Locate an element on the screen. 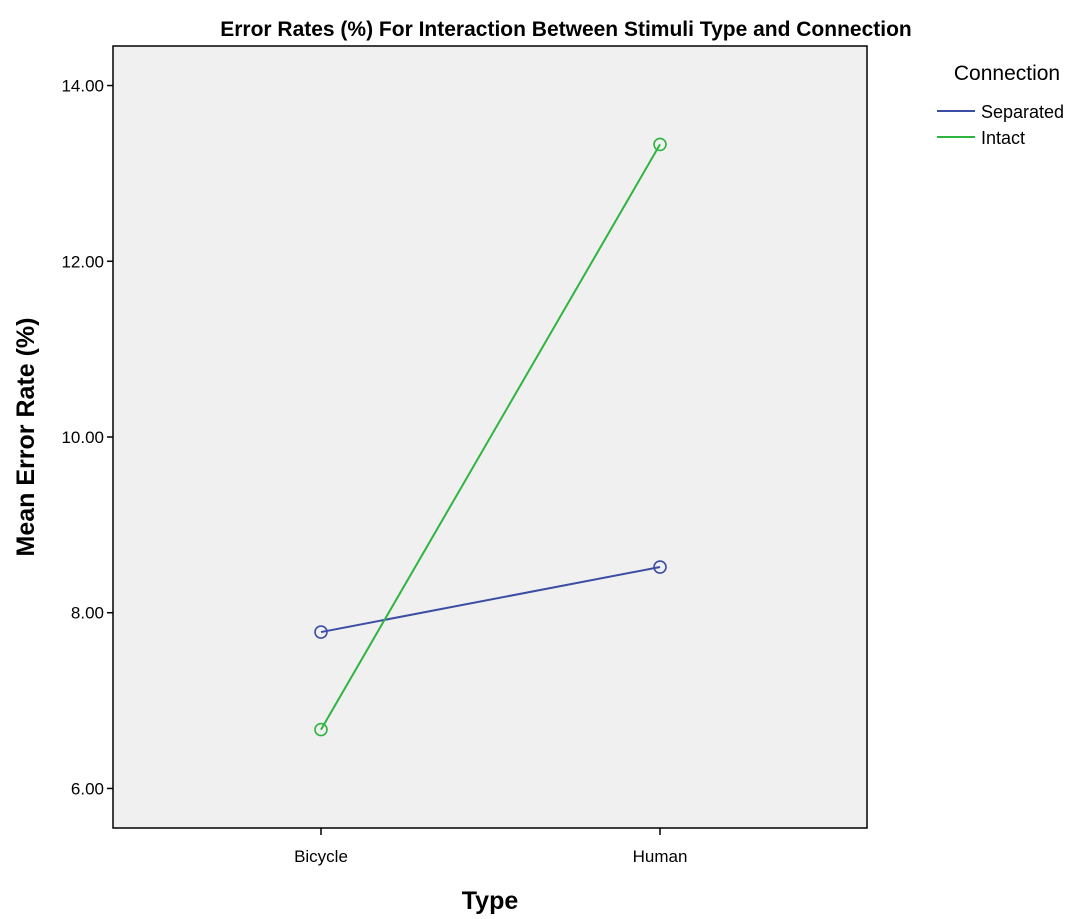  legend-items: Separated Intact is located at coordinates (1000, 125).